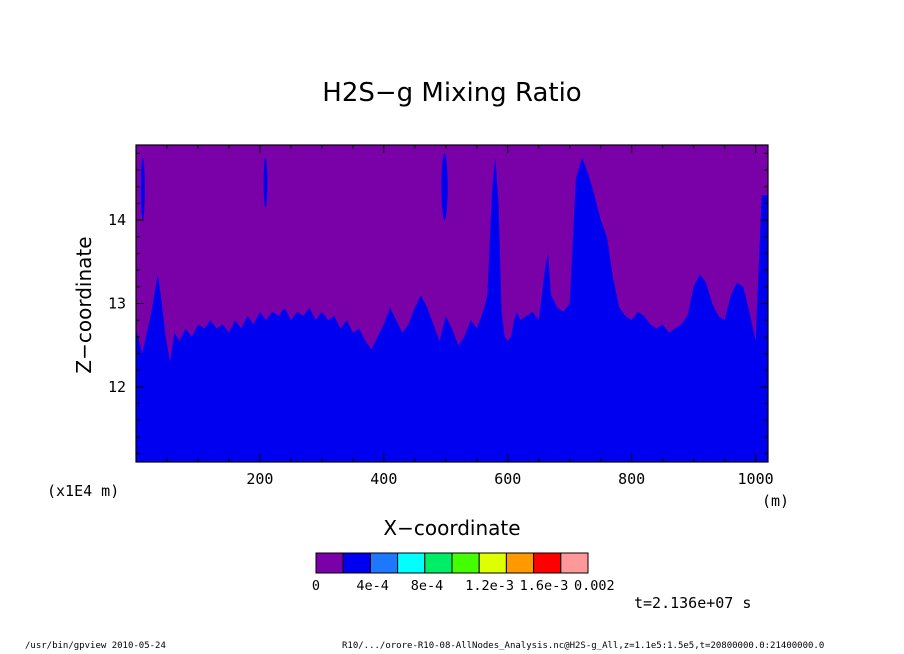 This screenshot has width=904, height=654. Describe the element at coordinates (507, 479) in the screenshot. I see `x-tick-label: 600` at that location.